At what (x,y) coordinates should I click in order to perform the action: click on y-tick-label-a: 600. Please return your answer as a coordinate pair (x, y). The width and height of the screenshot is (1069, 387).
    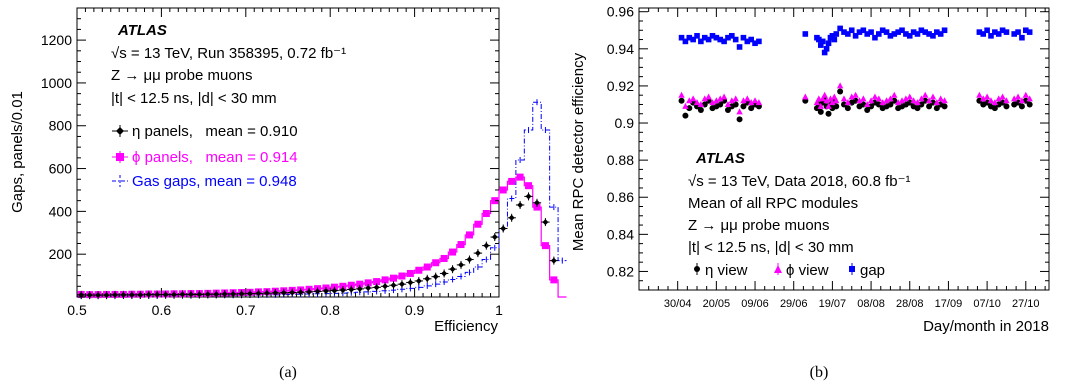
    Looking at the image, I should click on (61, 169).